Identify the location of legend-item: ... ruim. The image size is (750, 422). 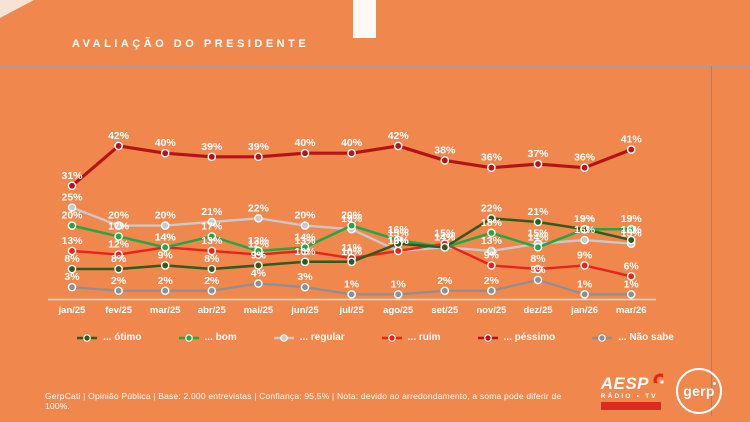
(411, 337).